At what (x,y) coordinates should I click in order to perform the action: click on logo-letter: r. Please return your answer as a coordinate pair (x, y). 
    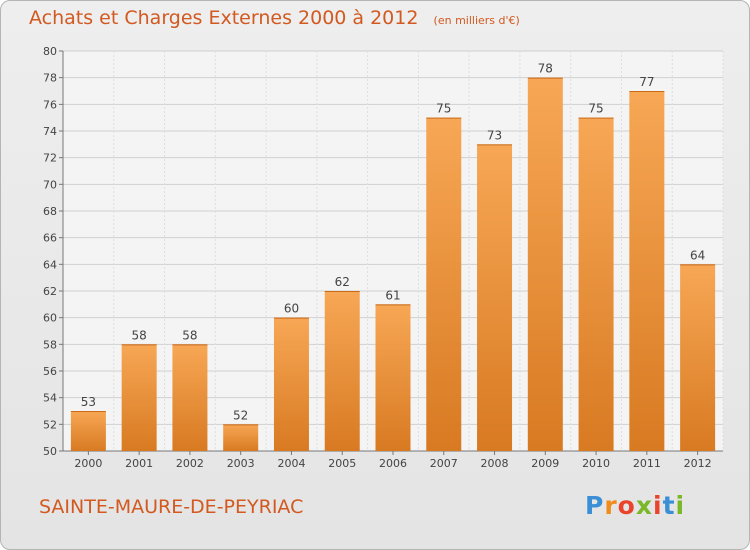
    Looking at the image, I should click on (611, 505).